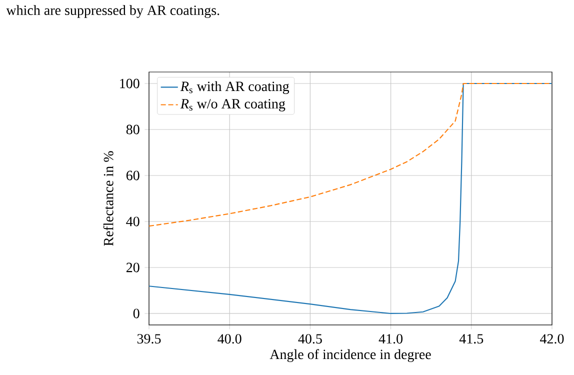 The image size is (574, 375). I want to click on y-tick-label: 20, so click(133, 267).